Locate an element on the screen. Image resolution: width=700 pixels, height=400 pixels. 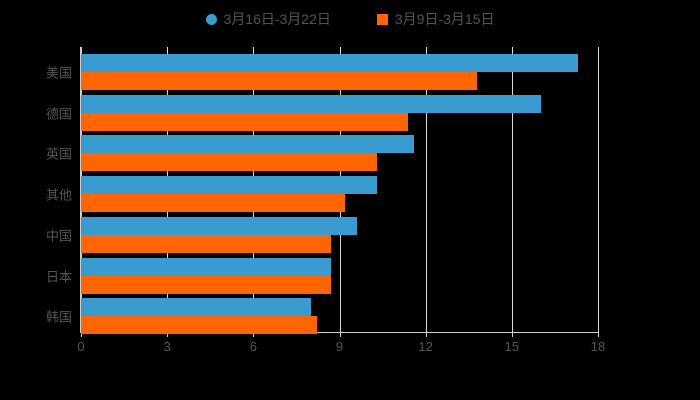
y-axis-category-labels: 美国德国英国其他中国日本韩国 is located at coordinates (36, 189).